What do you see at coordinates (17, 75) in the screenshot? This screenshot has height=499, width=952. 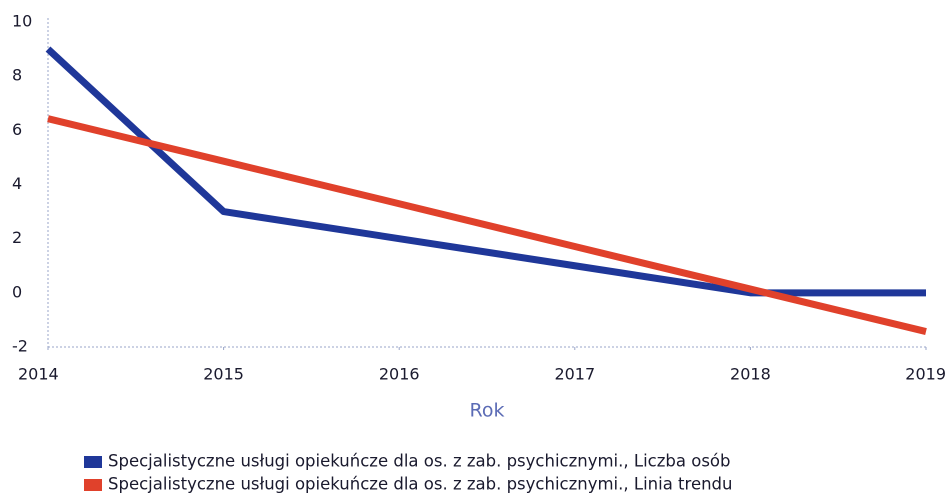 I see `y-tick-label: 8` at bounding box center [17, 75].